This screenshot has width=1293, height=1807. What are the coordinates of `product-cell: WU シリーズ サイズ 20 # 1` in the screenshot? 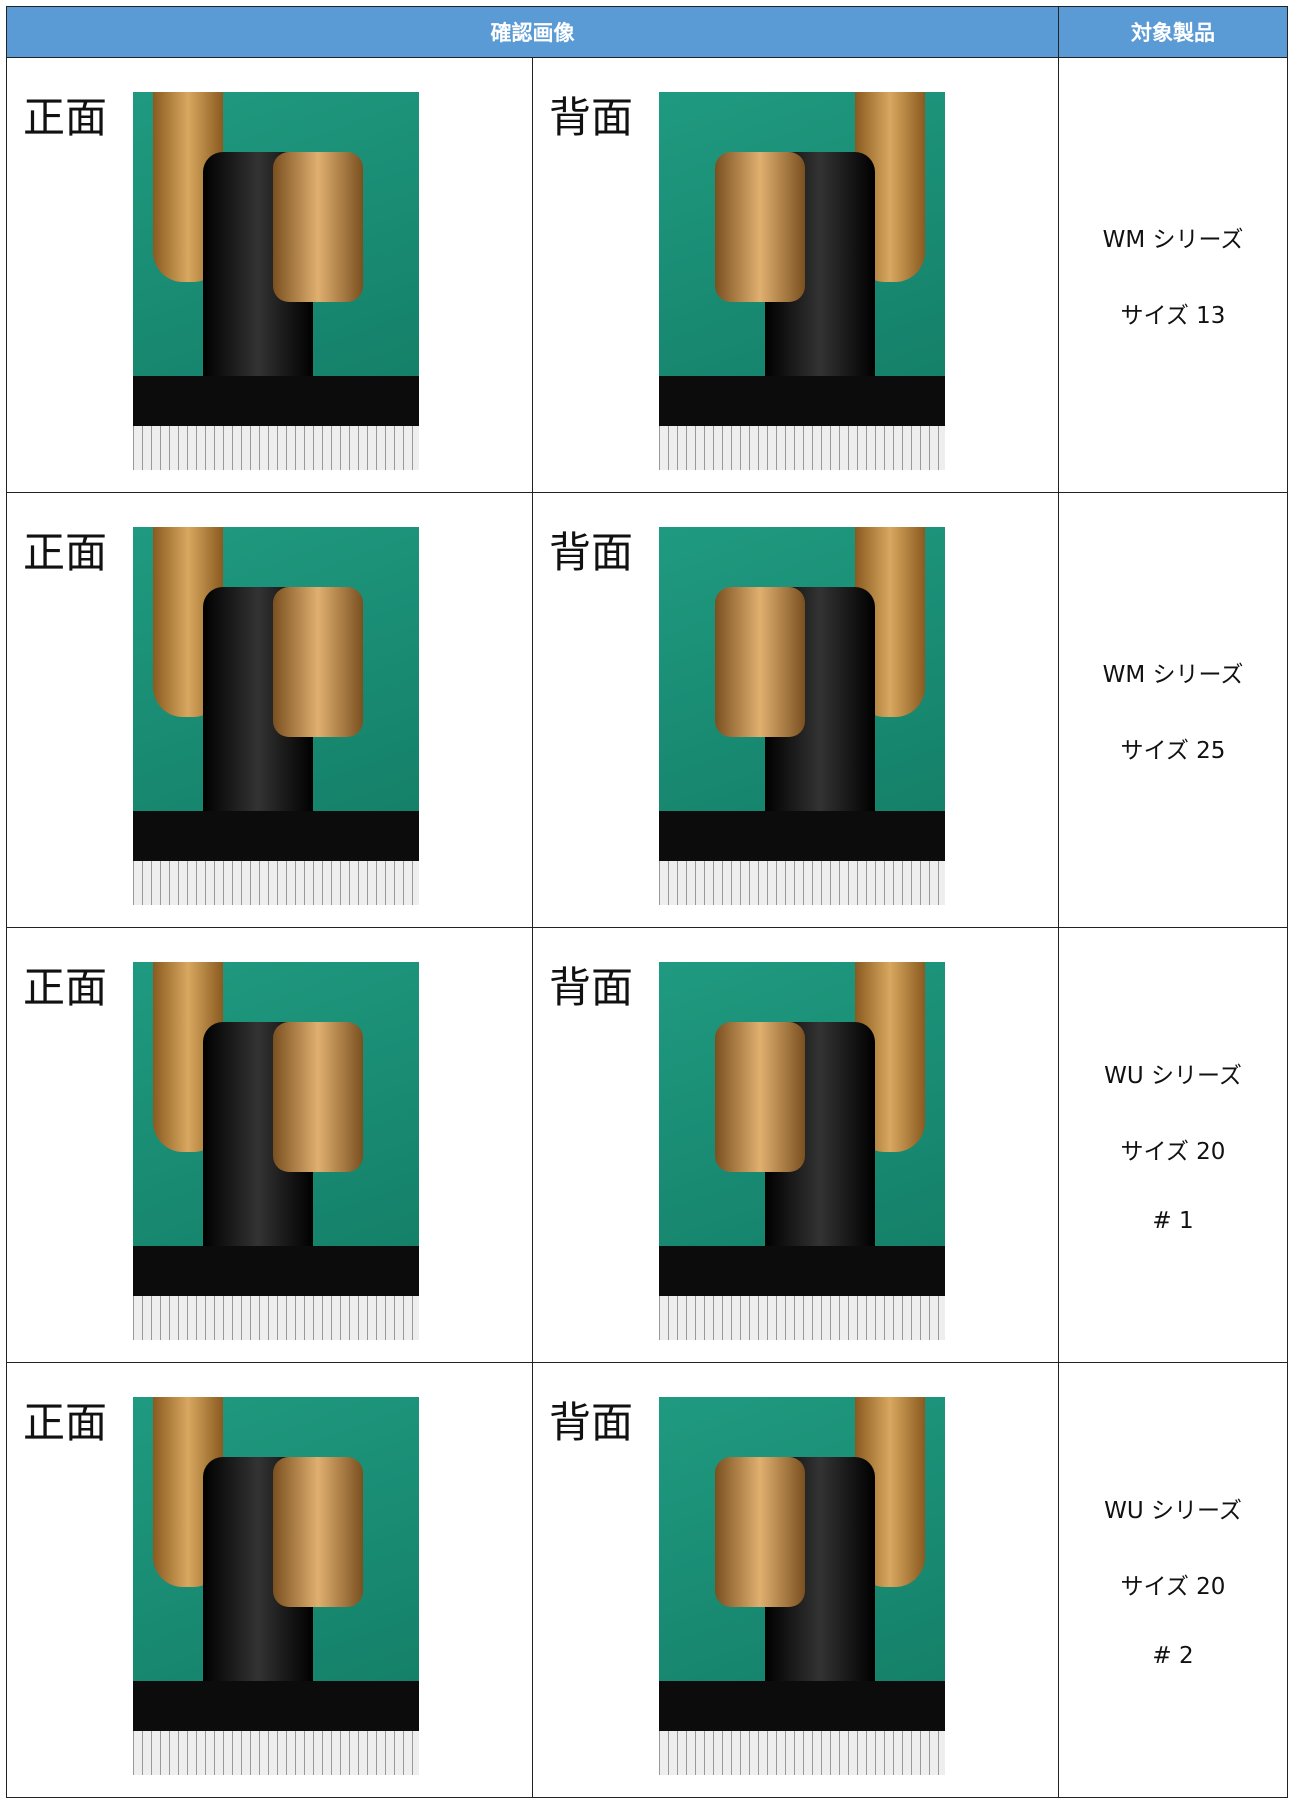 It's located at (1173, 1145).